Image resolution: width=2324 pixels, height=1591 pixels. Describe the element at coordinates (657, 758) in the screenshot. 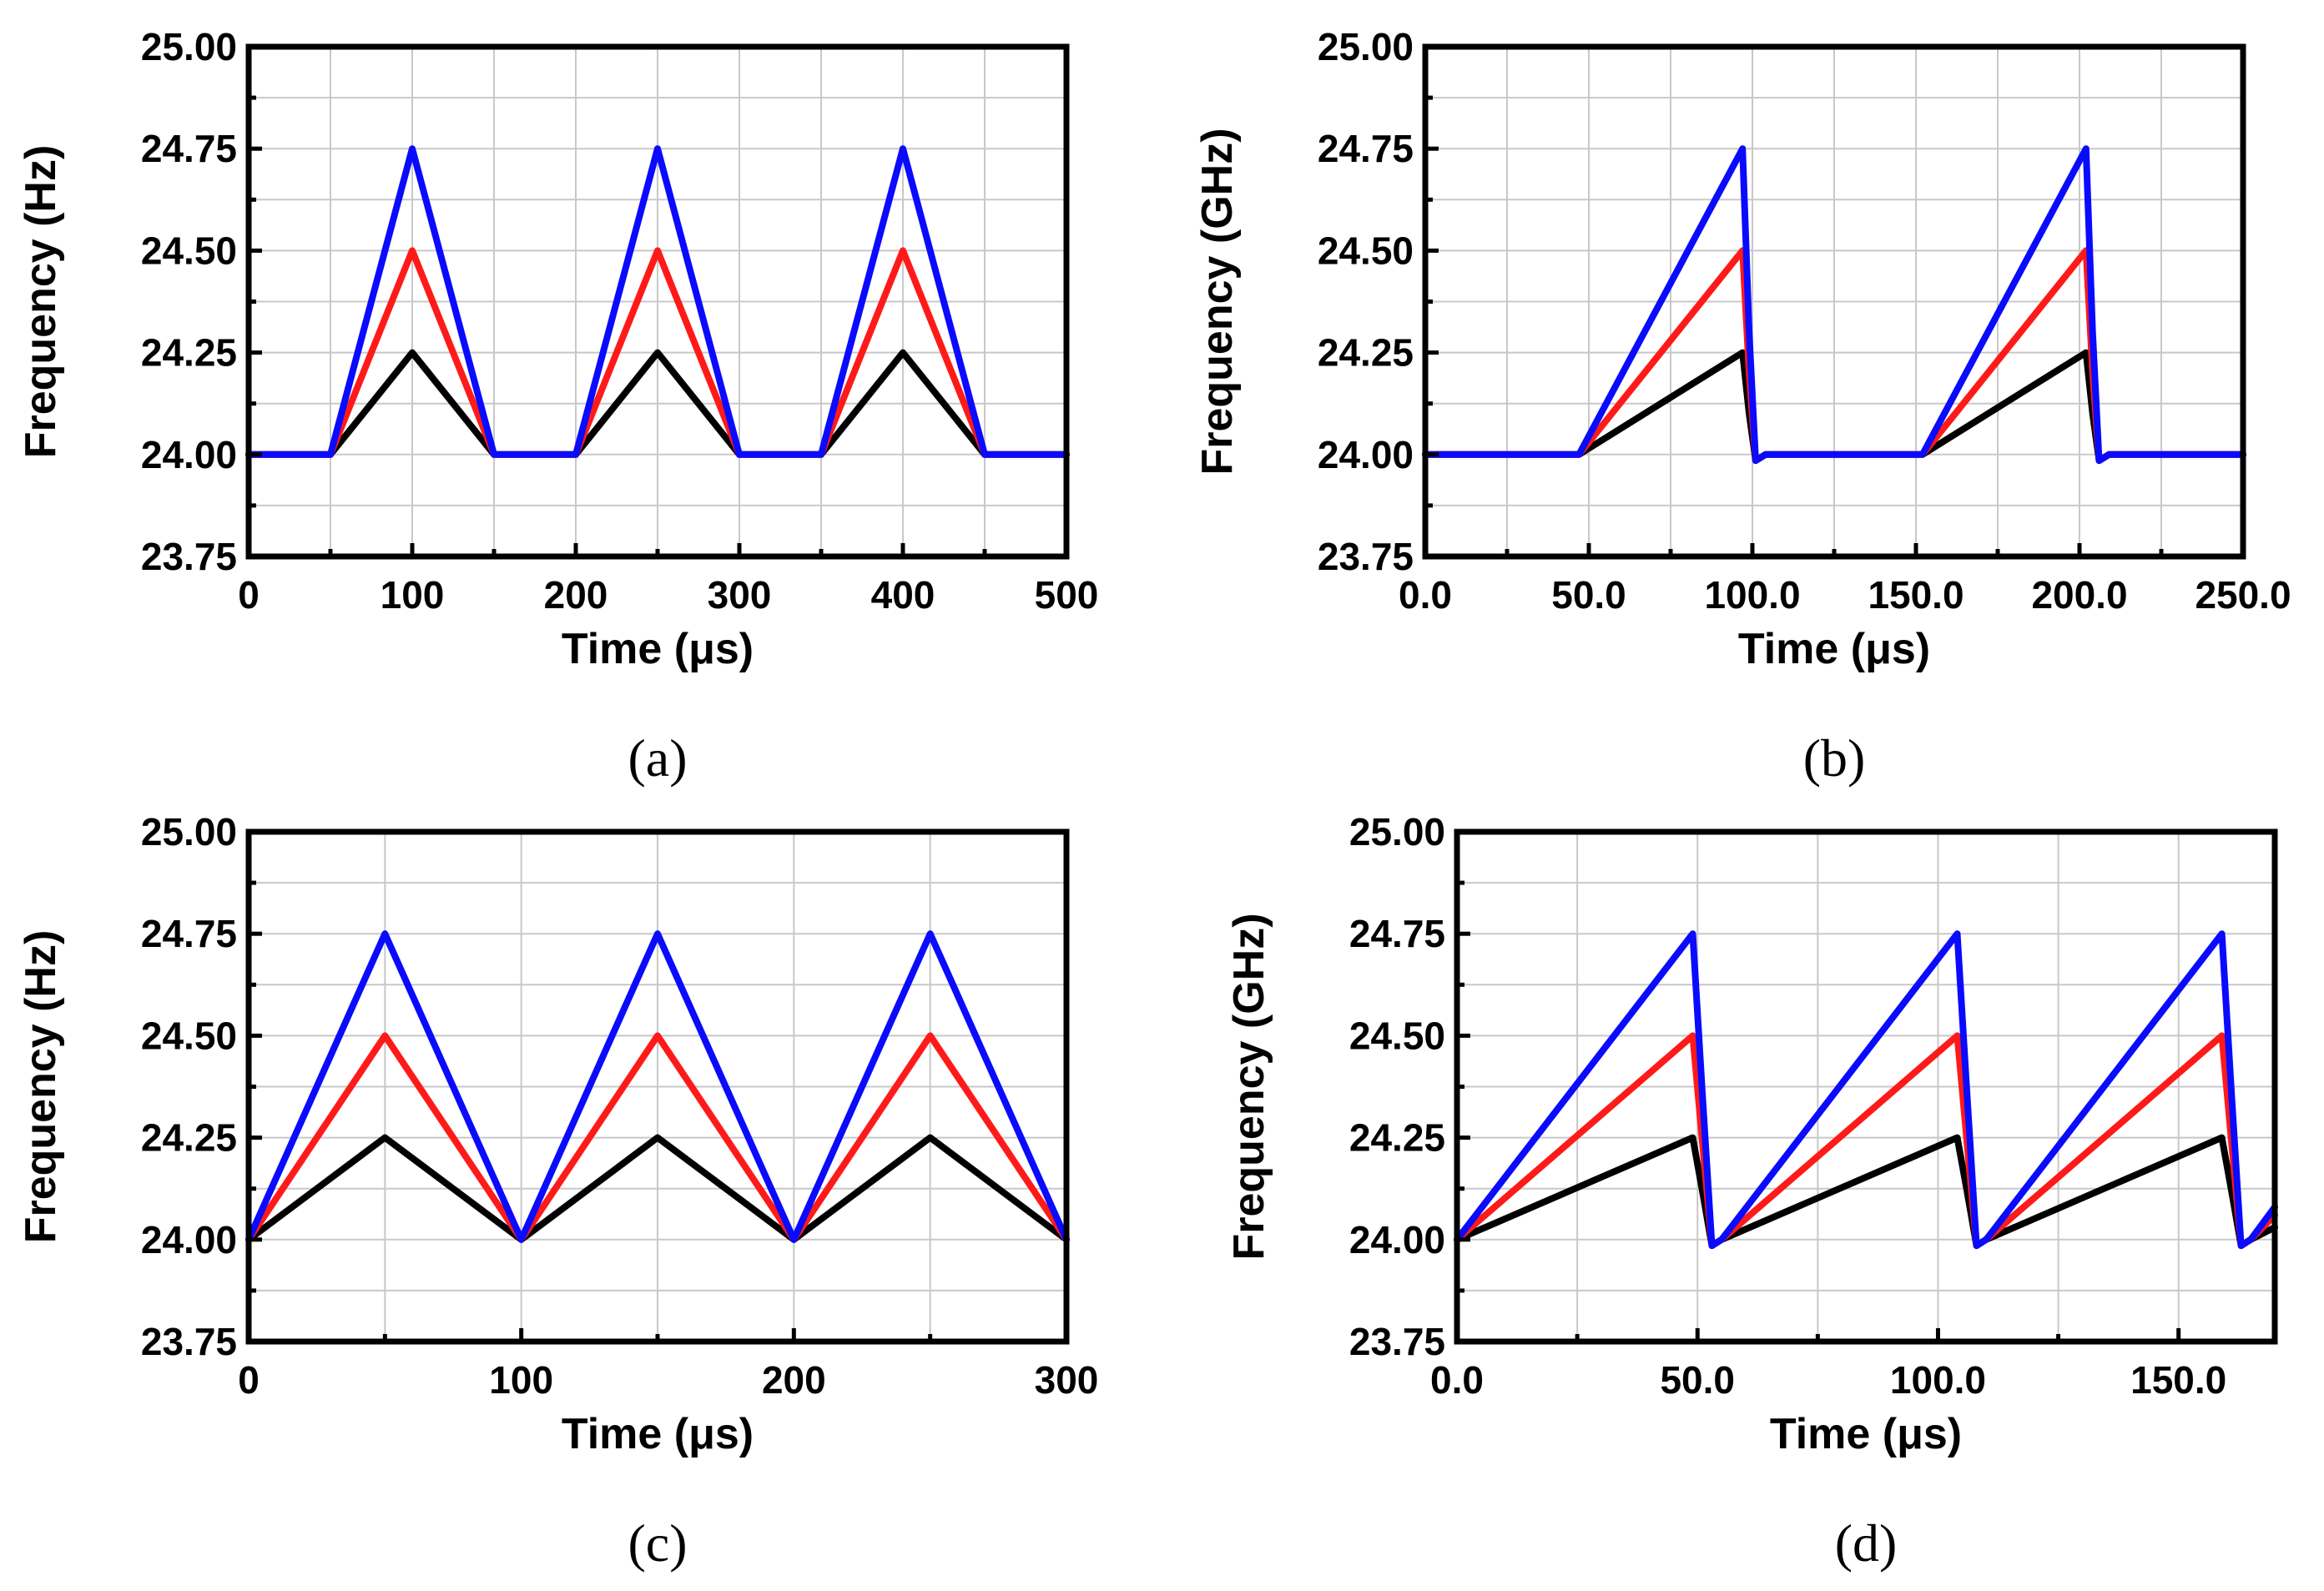

I see `panel-label: (a)` at that location.